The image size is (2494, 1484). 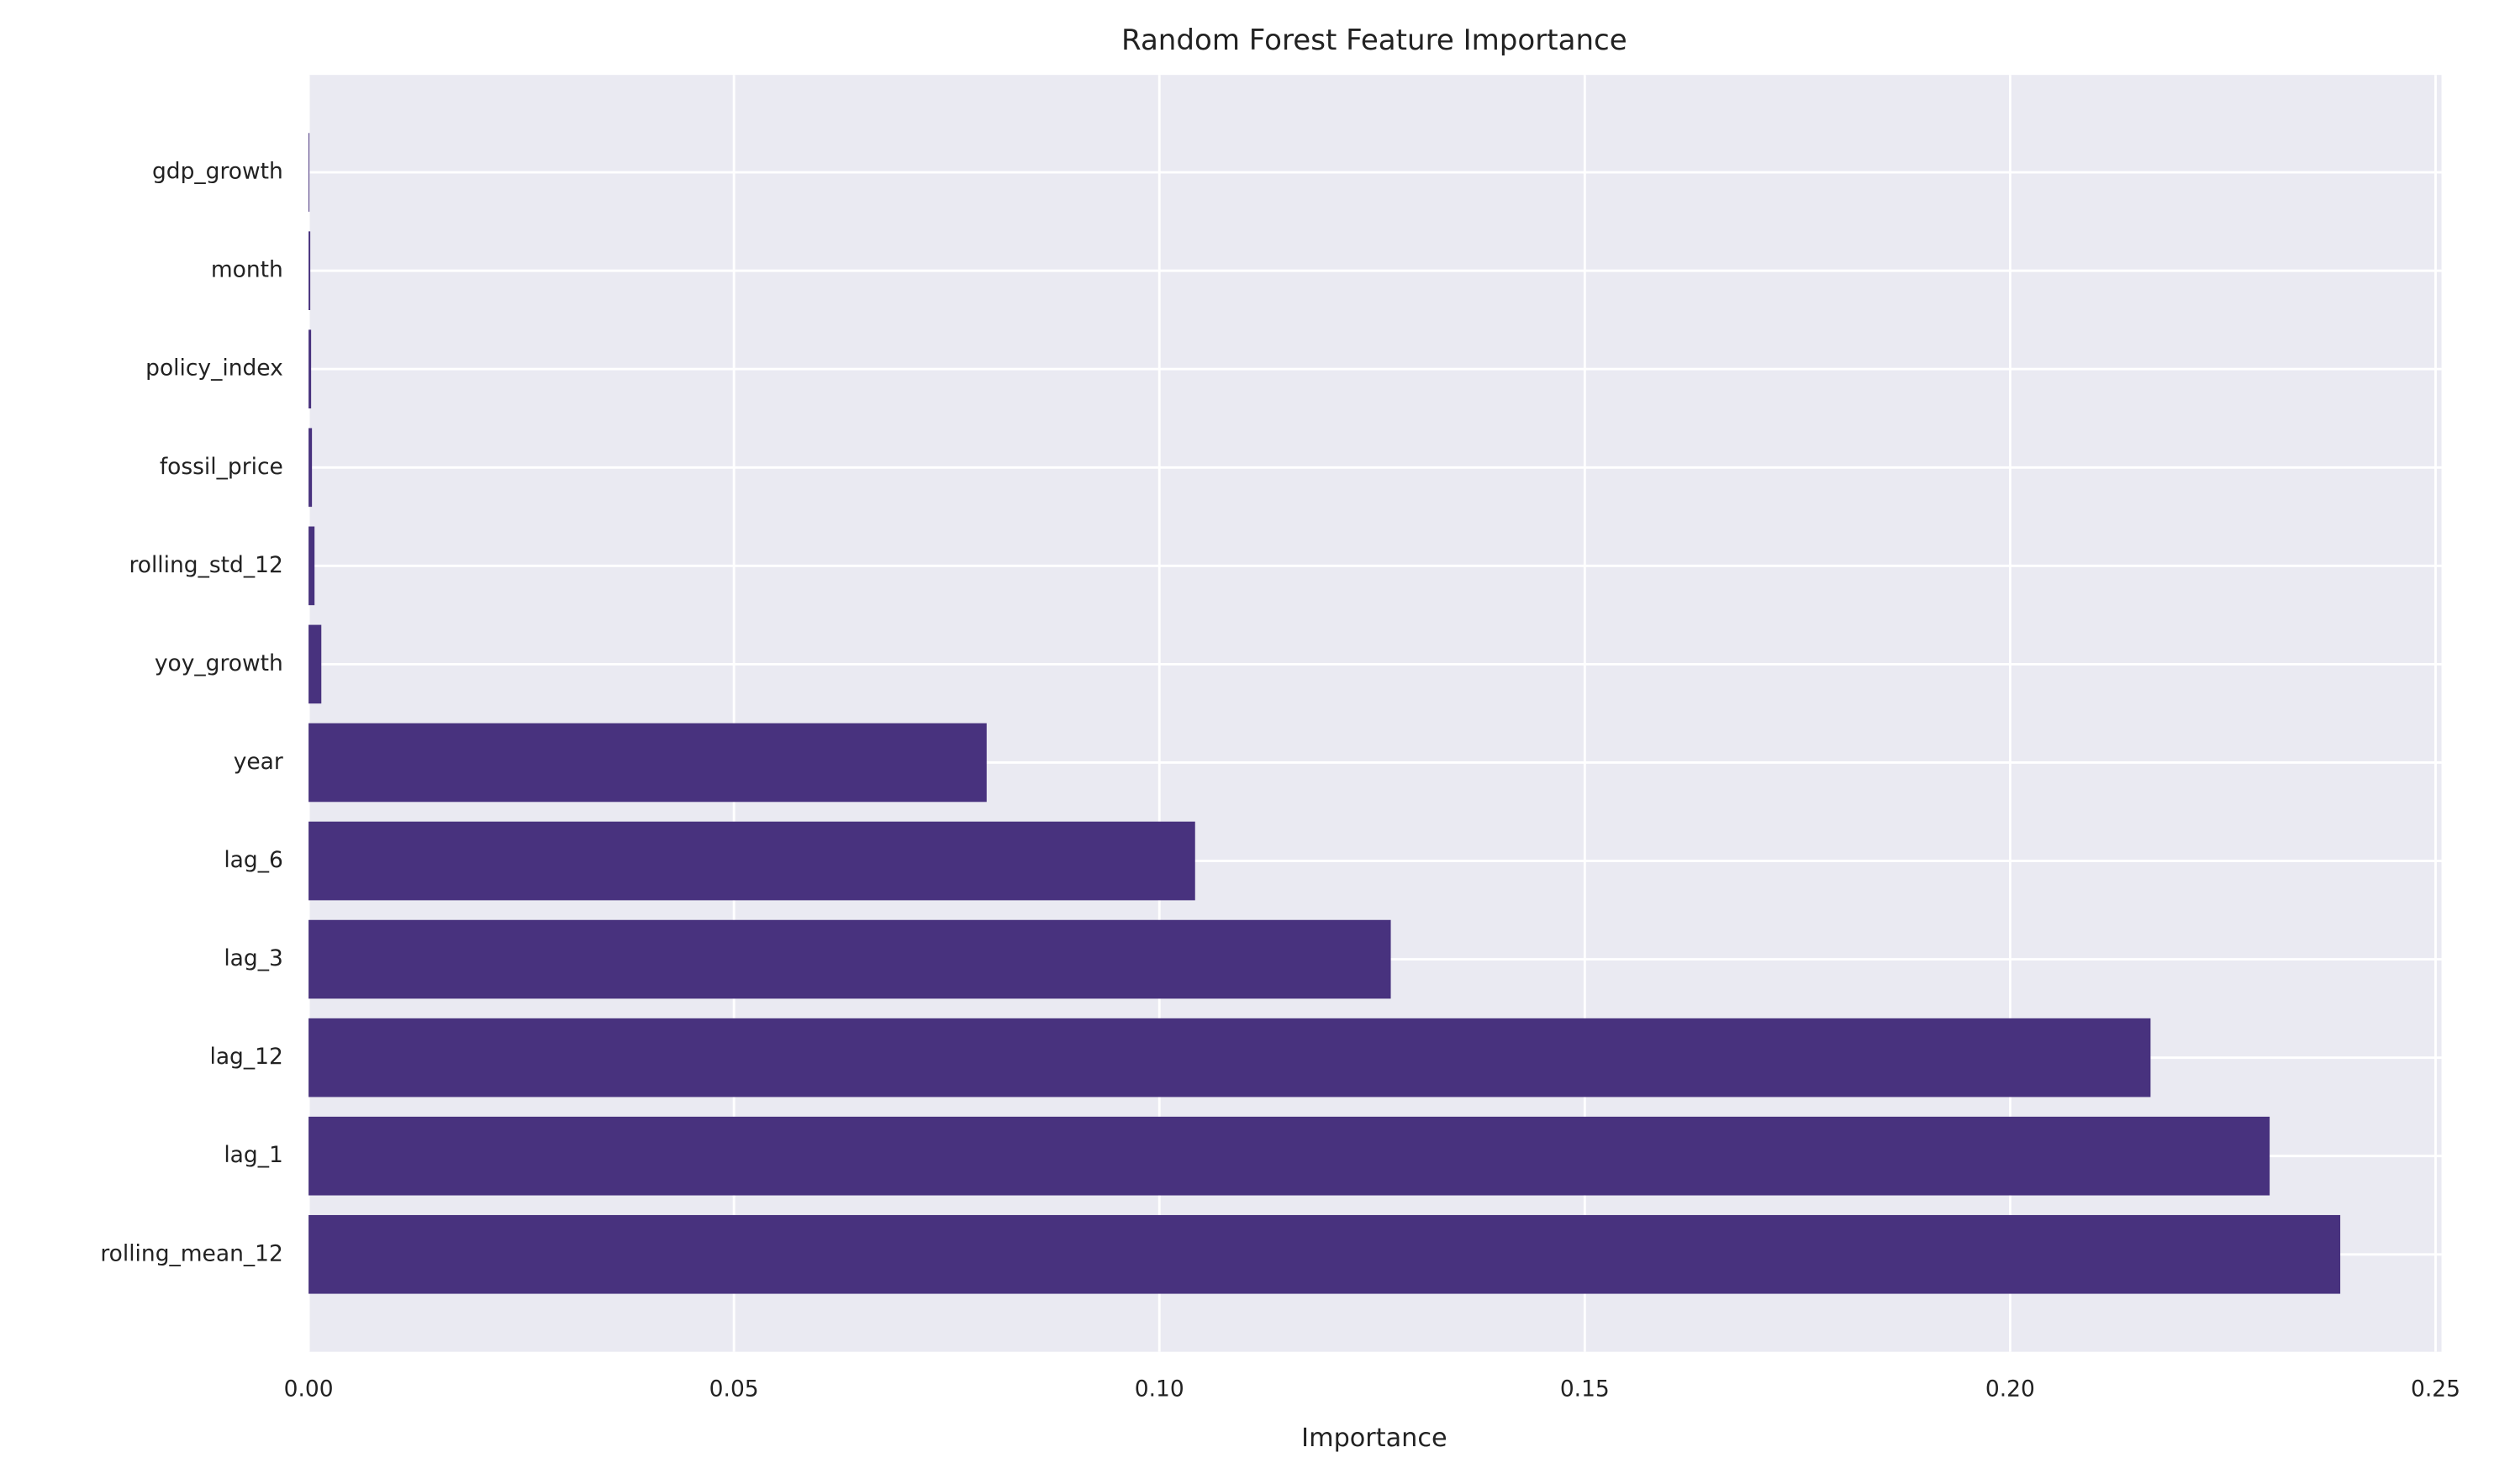 I want to click on x-axis-label: Importance, so click(x=1374, y=1438).